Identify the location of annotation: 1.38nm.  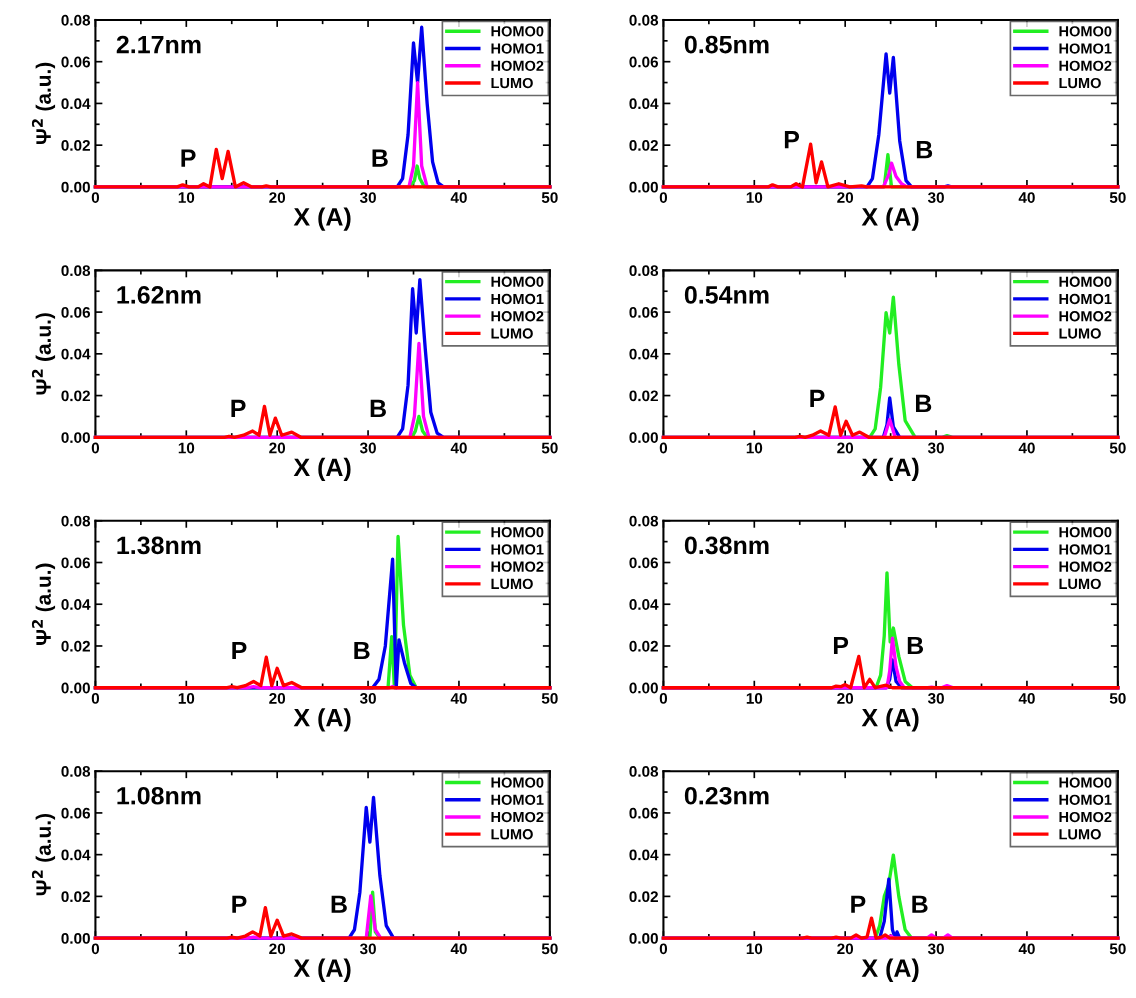
(159, 545).